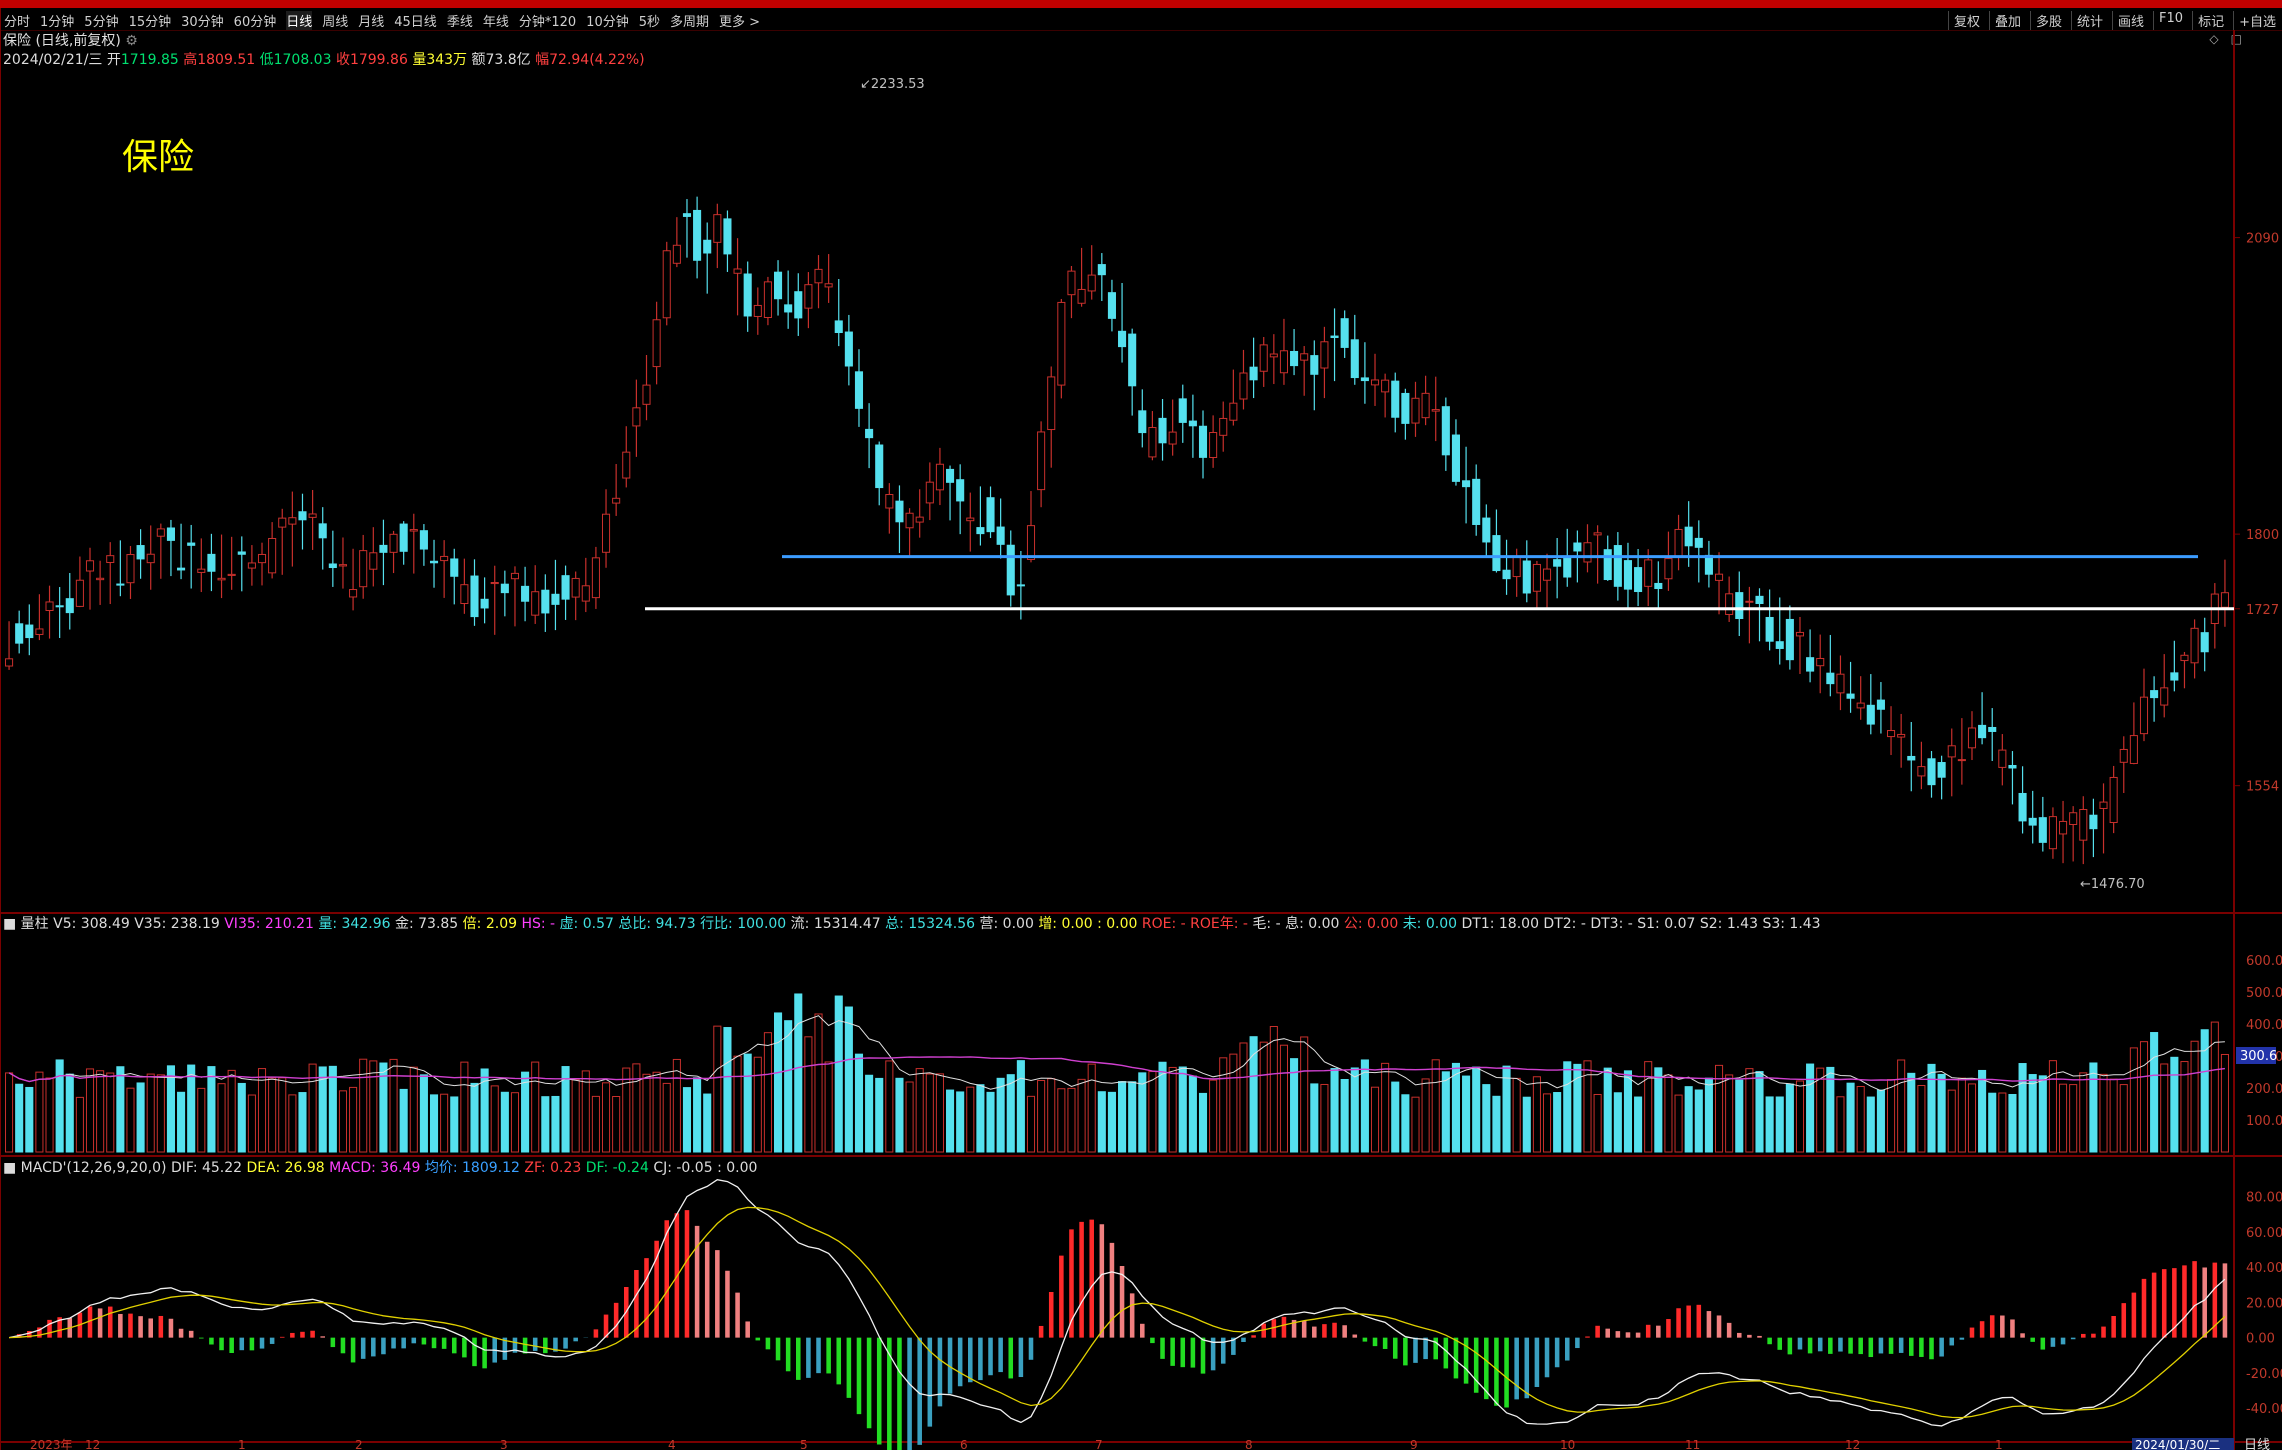 This screenshot has width=2282, height=1450. What do you see at coordinates (2264, 1089) in the screenshot?
I see `volume-axis-label: 200.0` at bounding box center [2264, 1089].